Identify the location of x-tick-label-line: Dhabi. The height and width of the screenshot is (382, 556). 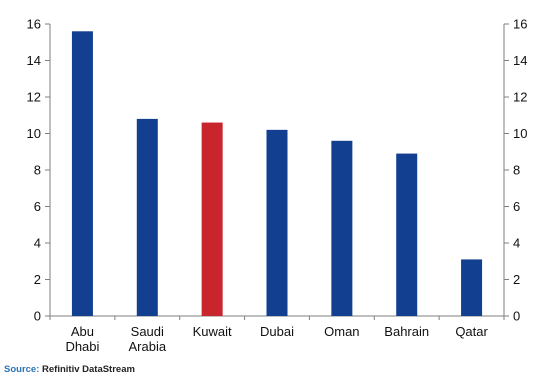
(82, 346).